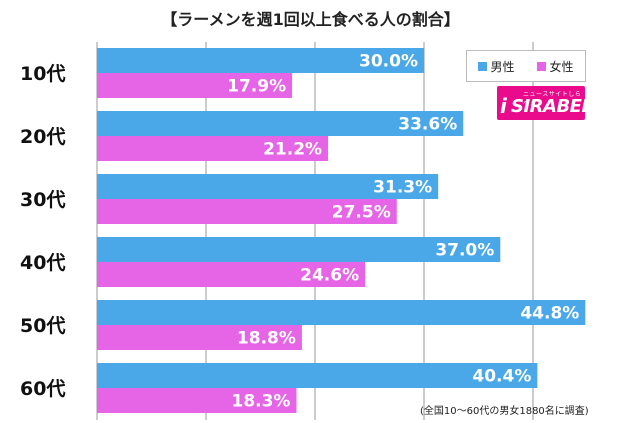 The height and width of the screenshot is (423, 621). I want to click on data-label: 17.9%, so click(256, 87).